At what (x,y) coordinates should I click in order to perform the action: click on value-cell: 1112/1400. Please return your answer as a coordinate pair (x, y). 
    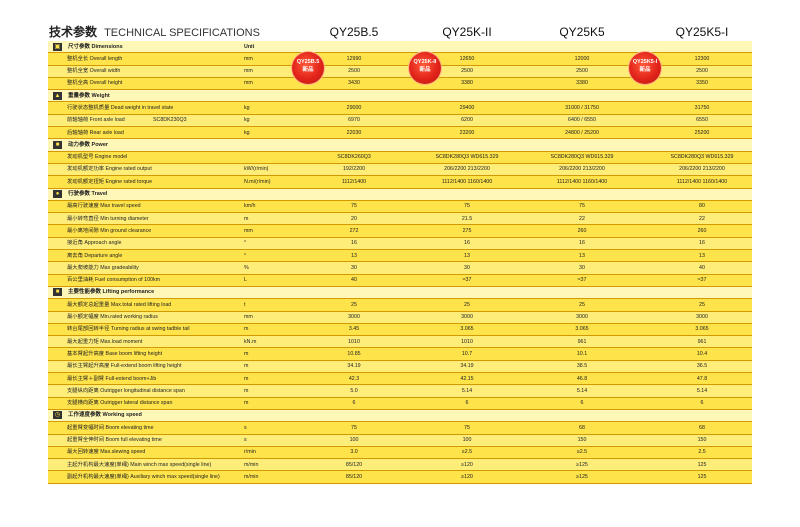
    Looking at the image, I should click on (354, 181).